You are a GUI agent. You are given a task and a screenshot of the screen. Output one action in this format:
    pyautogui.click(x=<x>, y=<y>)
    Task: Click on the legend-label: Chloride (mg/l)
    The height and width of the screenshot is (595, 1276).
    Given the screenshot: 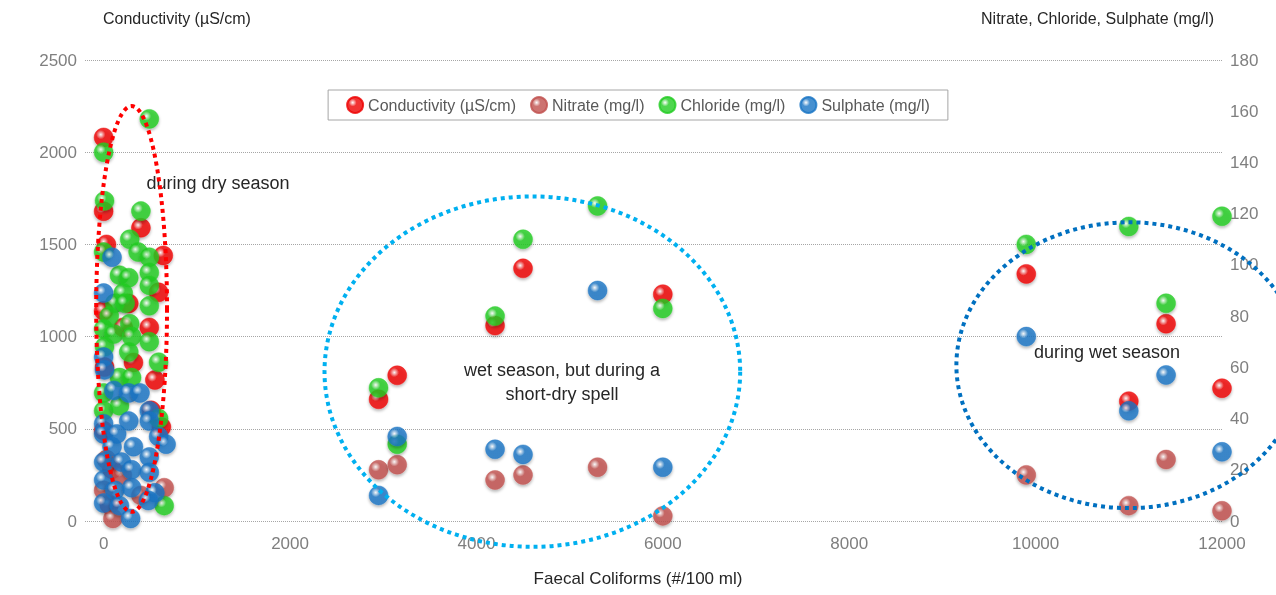 What is the action you would take?
    pyautogui.click(x=733, y=105)
    